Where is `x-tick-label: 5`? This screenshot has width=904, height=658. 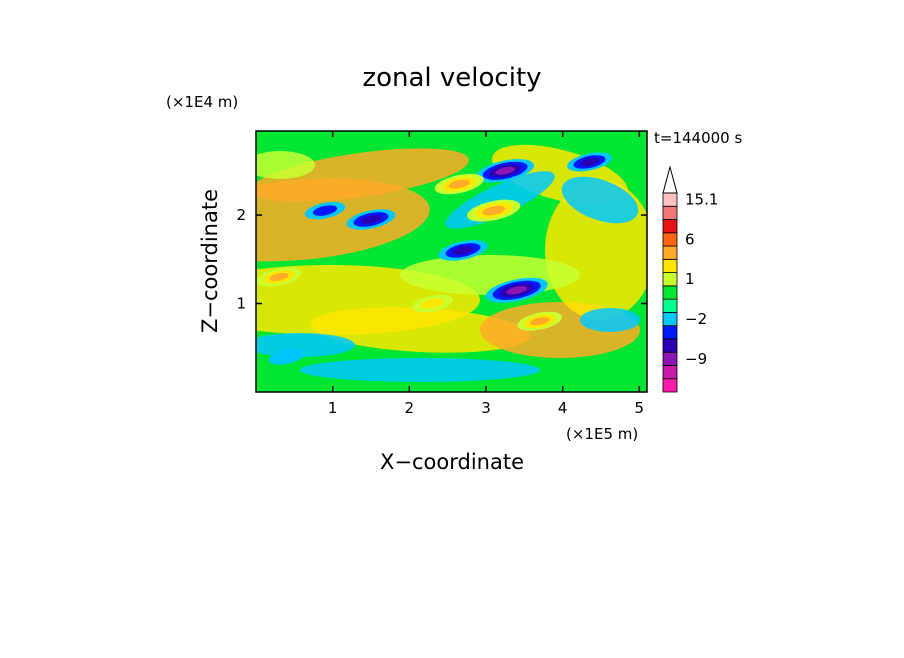
x-tick-label: 5 is located at coordinates (640, 408).